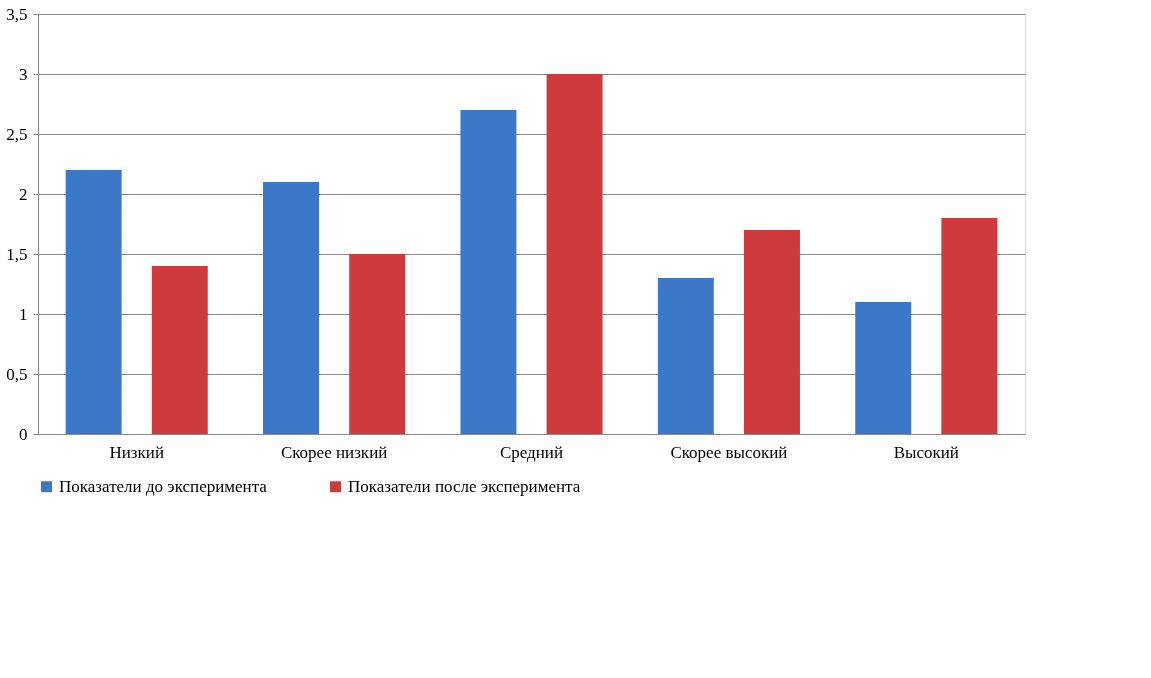  Describe the element at coordinates (23, 434) in the screenshot. I see `y-tick-label: 0` at that location.